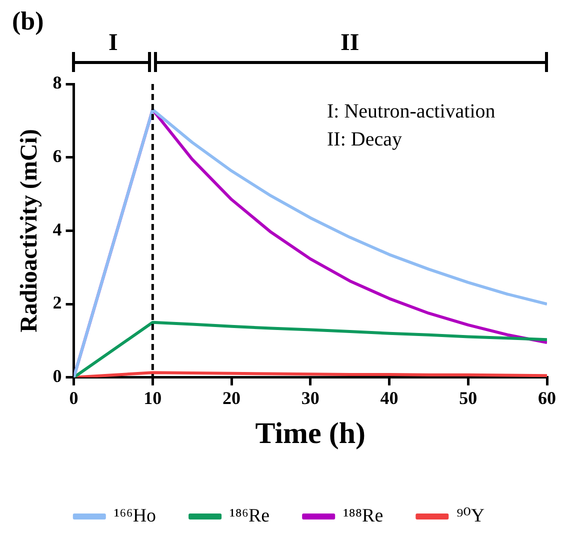  I want to click on y-tick-label: 0, so click(57, 376).